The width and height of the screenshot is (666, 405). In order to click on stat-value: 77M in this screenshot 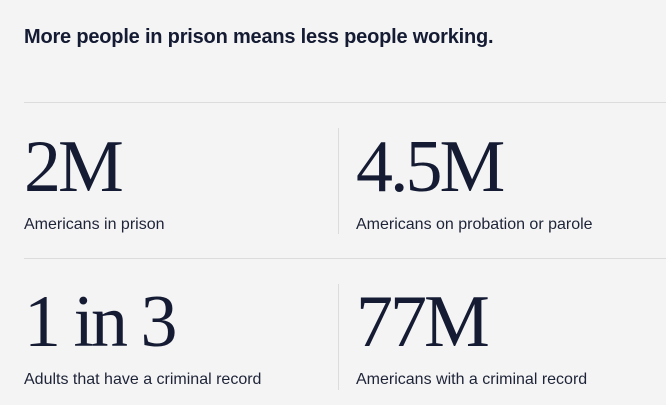, I will do `click(423, 322)`.